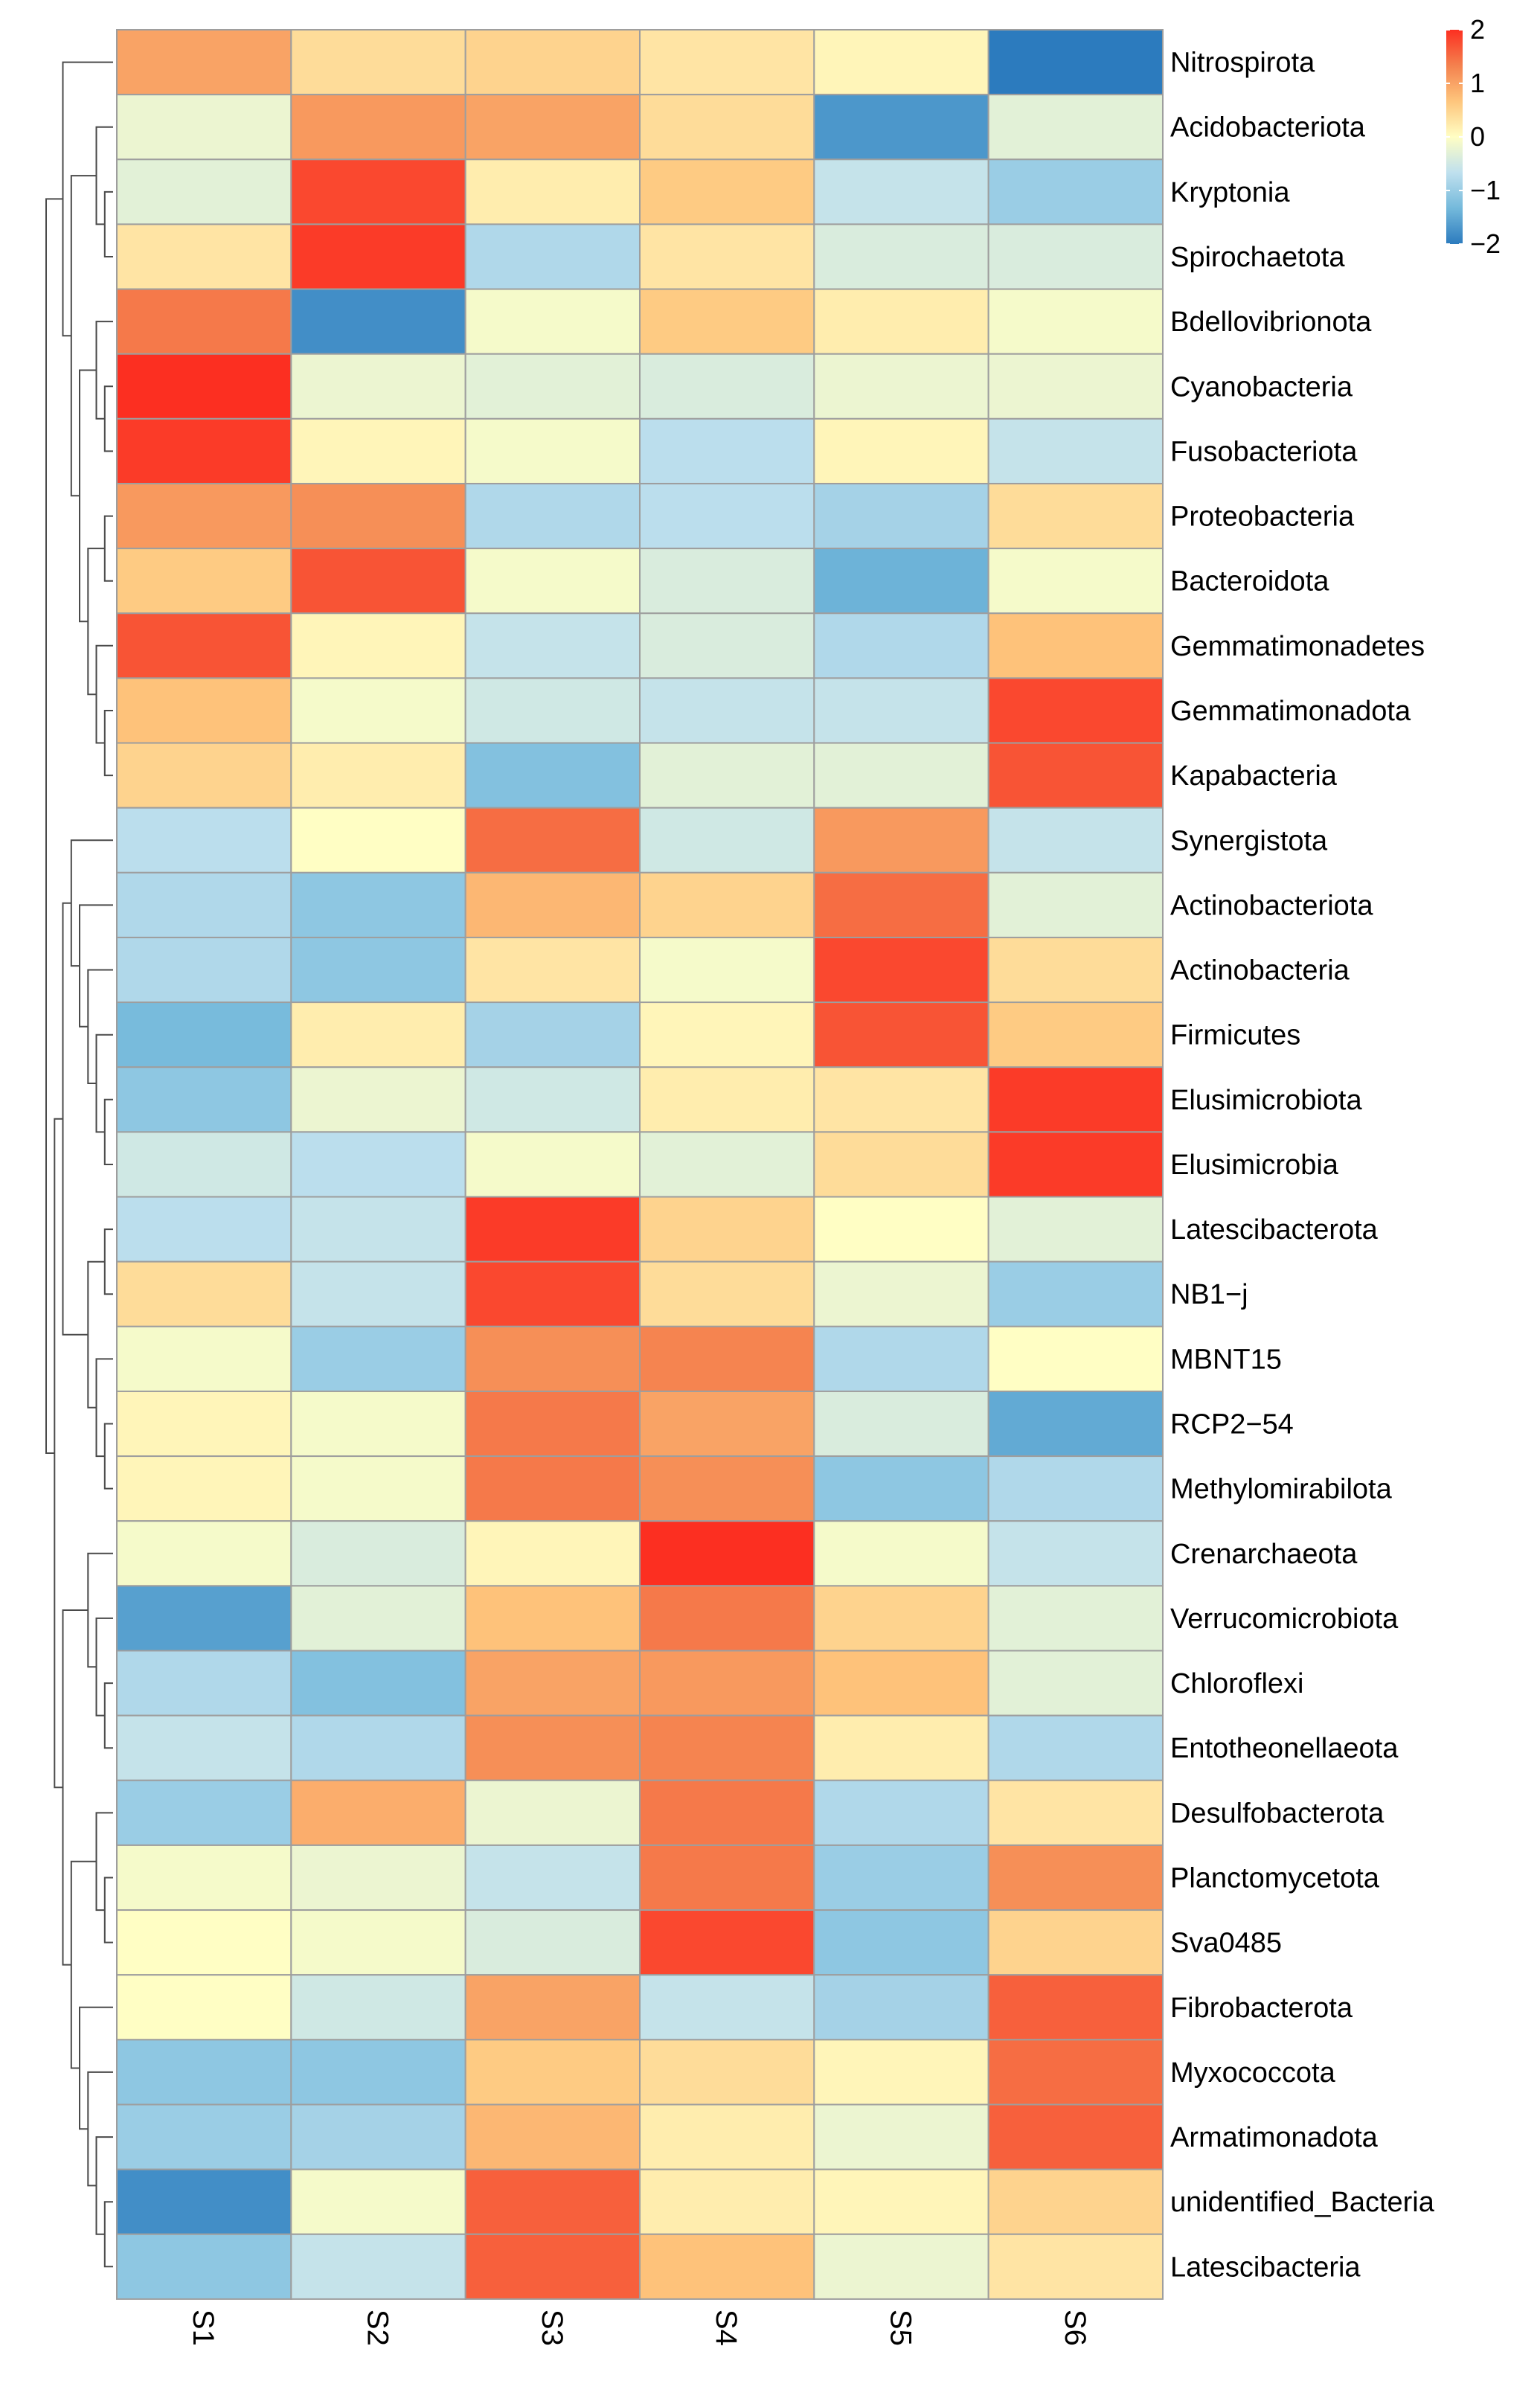  I want to click on row-label: Cyanobacteria, so click(1261, 387).